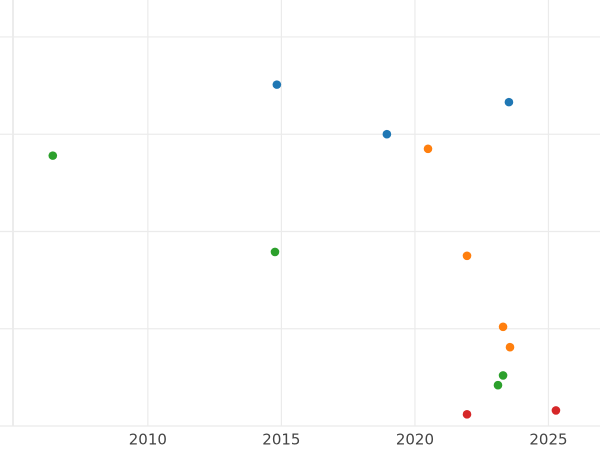 The width and height of the screenshot is (600, 450). Describe the element at coordinates (548, 440) in the screenshot. I see `x-tick-label: 2025` at that location.